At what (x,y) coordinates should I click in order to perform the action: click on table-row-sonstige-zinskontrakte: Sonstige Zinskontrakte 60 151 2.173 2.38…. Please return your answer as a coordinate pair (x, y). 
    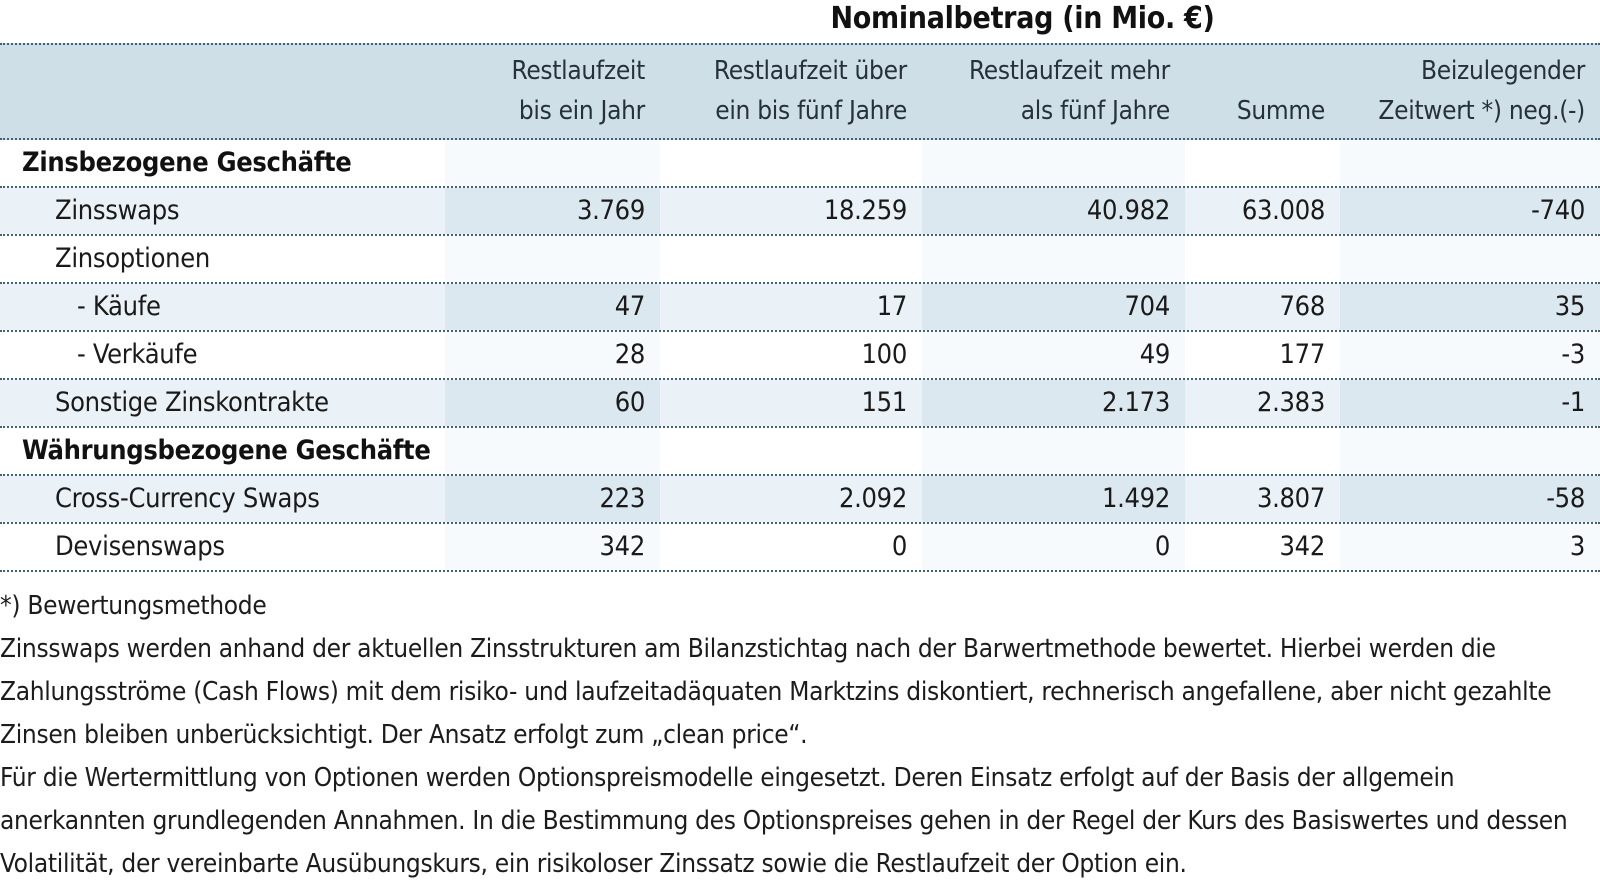
    Looking at the image, I should click on (800, 404).